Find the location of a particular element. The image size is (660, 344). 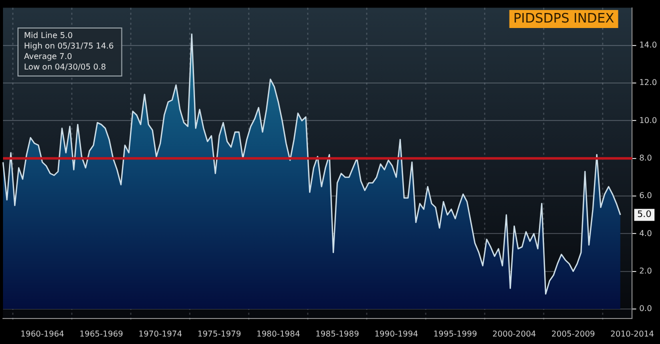

x-tick-label: 2000-2004 is located at coordinates (514, 333).